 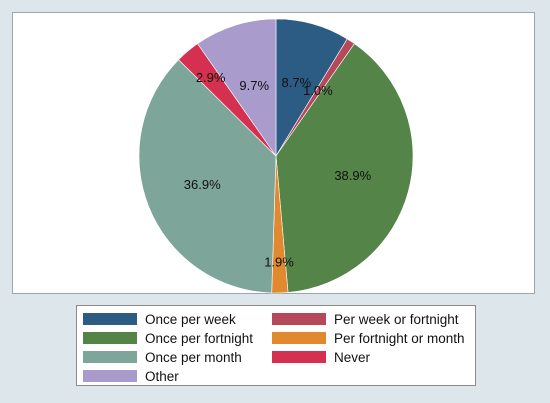 What do you see at coordinates (211, 77) in the screenshot?
I see `slice-label-never: 2.9%` at bounding box center [211, 77].